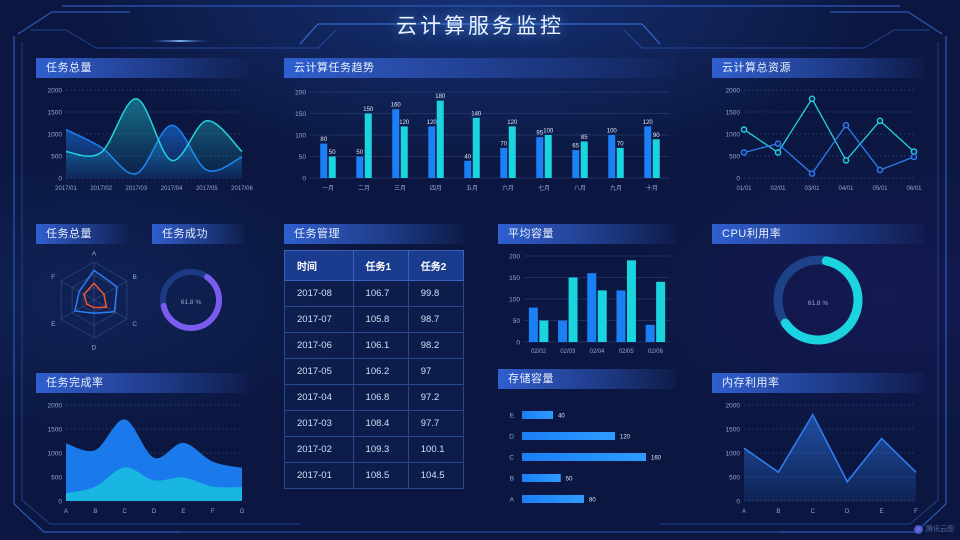 Image resolution: width=960 pixels, height=540 pixels. I want to click on table-col-0: 时间, so click(319, 265).